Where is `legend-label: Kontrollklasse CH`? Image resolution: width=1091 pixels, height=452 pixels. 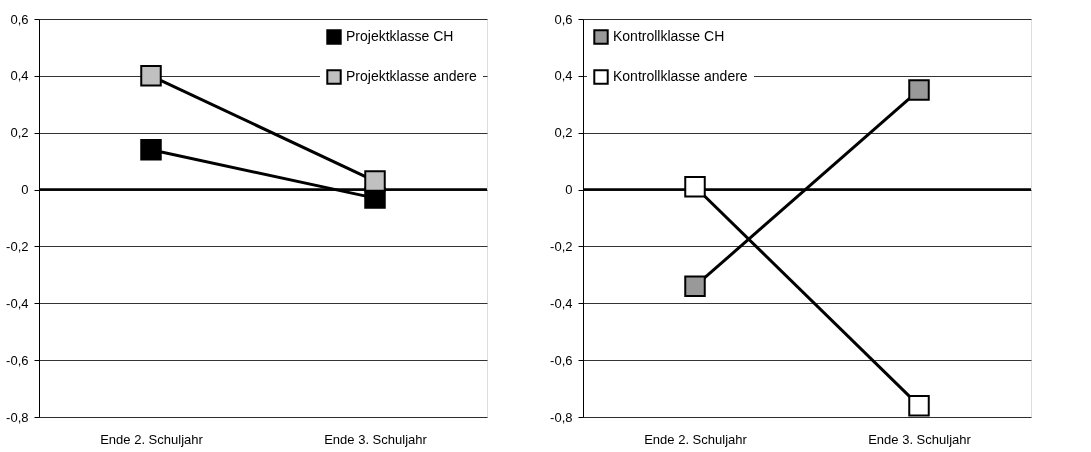
legend-label: Kontrollklasse CH is located at coordinates (669, 36).